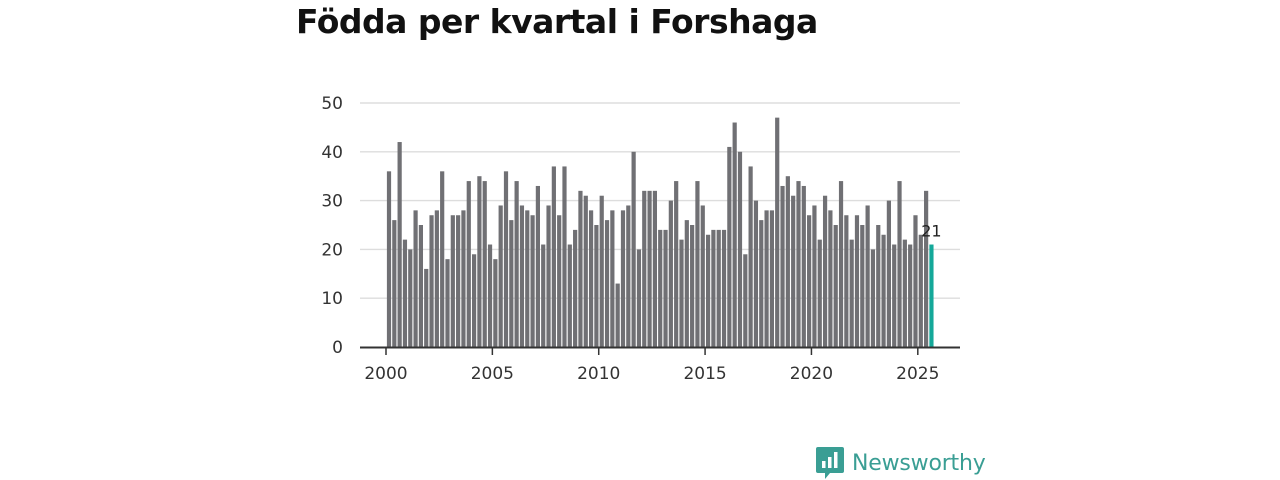 The width and height of the screenshot is (1280, 480). I want to click on y-tick-label: 50, so click(332, 104).